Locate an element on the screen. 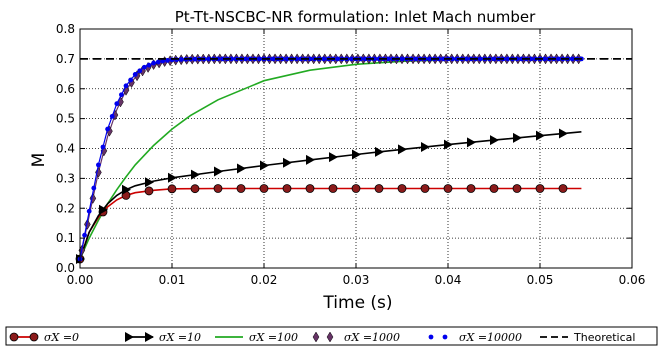 The image size is (663, 349). legend-entry: σX =10 is located at coordinates (163, 337).